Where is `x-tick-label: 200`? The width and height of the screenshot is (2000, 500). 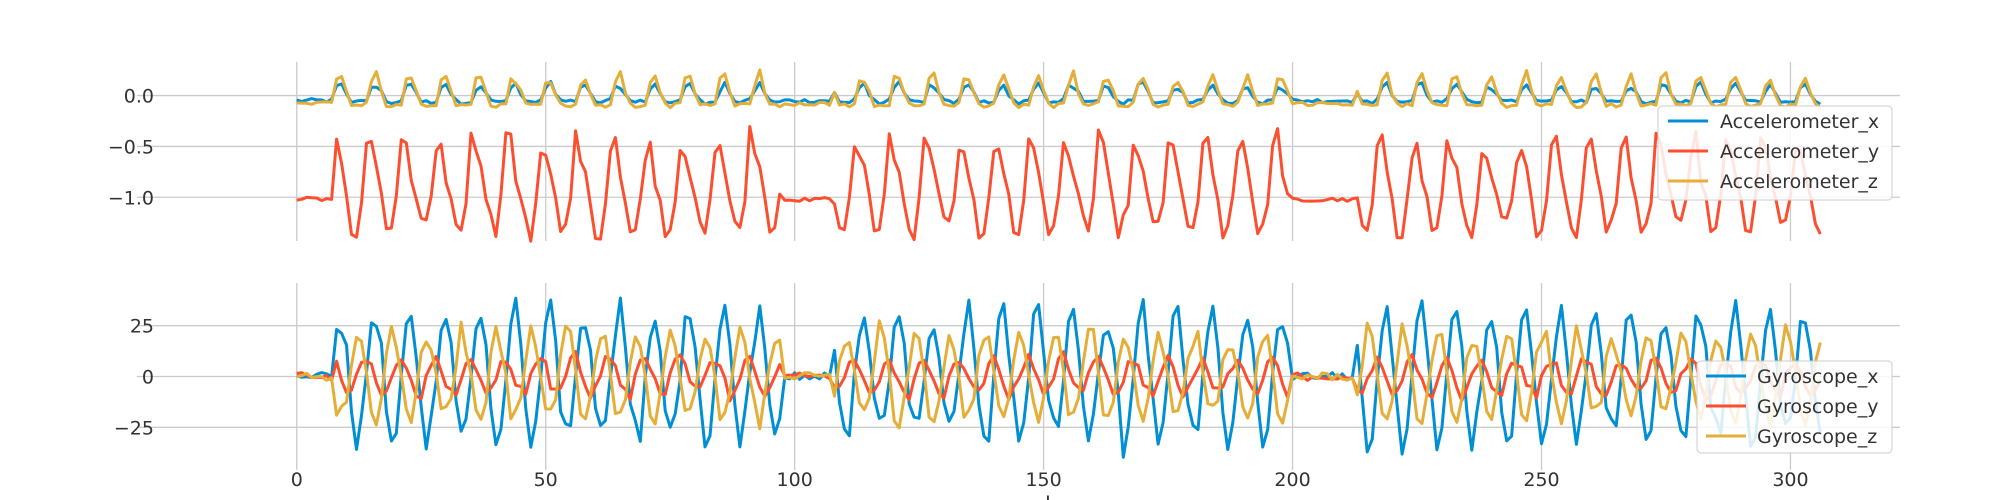
x-tick-label: 200 is located at coordinates (1292, 480).